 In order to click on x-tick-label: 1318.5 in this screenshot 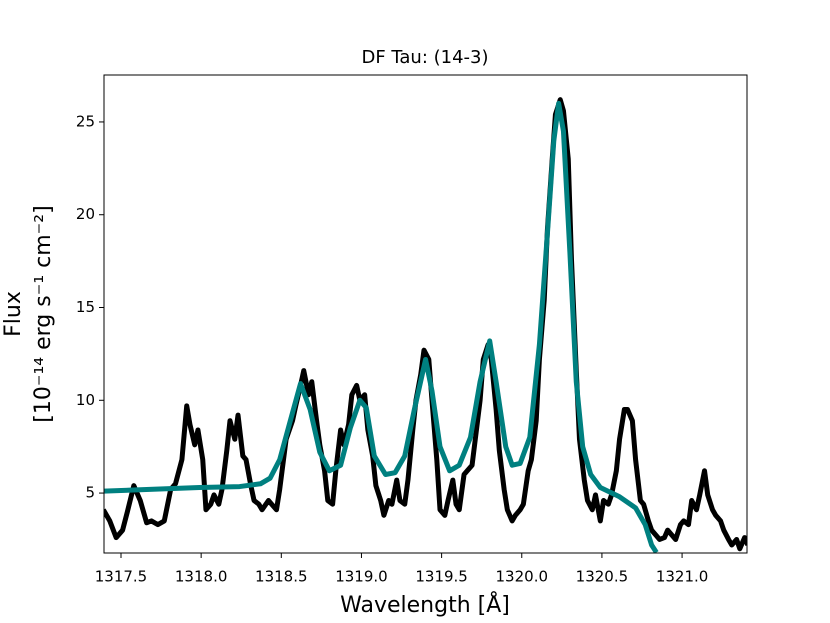, I will do `click(281, 577)`.